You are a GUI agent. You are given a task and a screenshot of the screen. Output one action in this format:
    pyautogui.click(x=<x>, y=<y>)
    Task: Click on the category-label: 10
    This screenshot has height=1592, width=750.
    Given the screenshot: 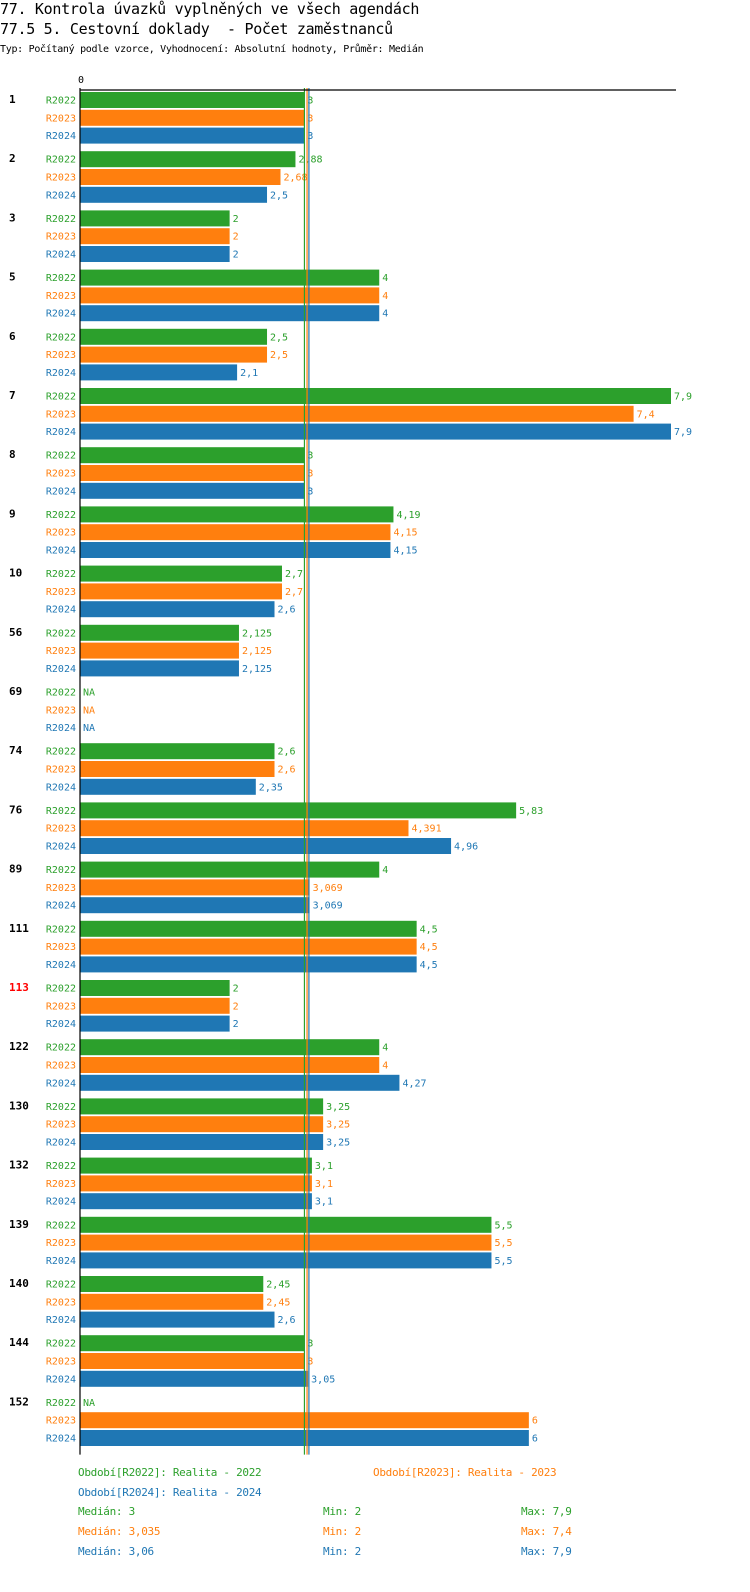 What is the action you would take?
    pyautogui.click(x=15, y=573)
    